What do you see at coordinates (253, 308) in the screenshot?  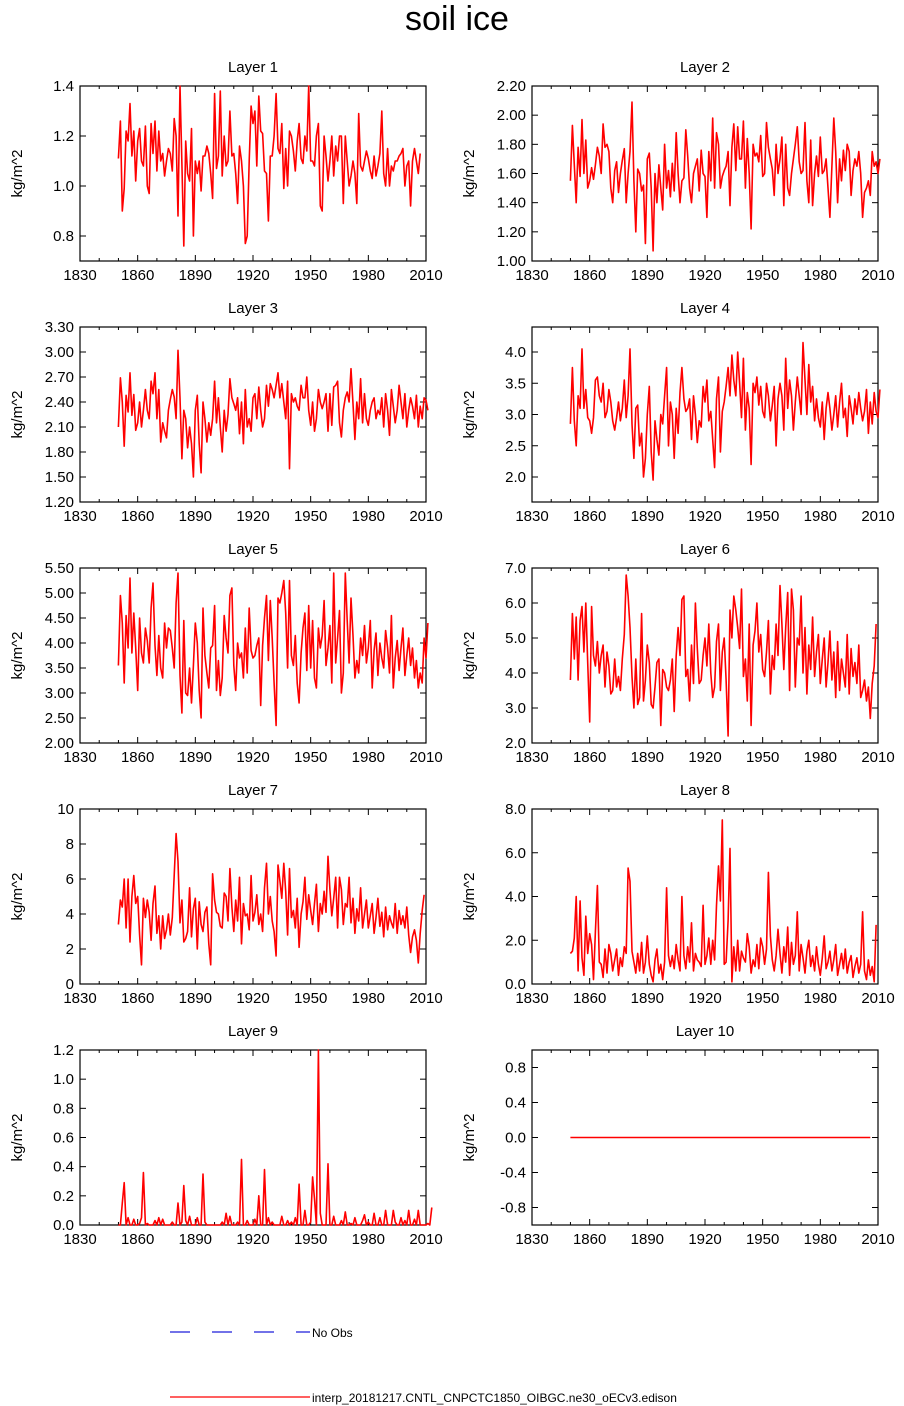 I see `panel-title: Layer 3` at bounding box center [253, 308].